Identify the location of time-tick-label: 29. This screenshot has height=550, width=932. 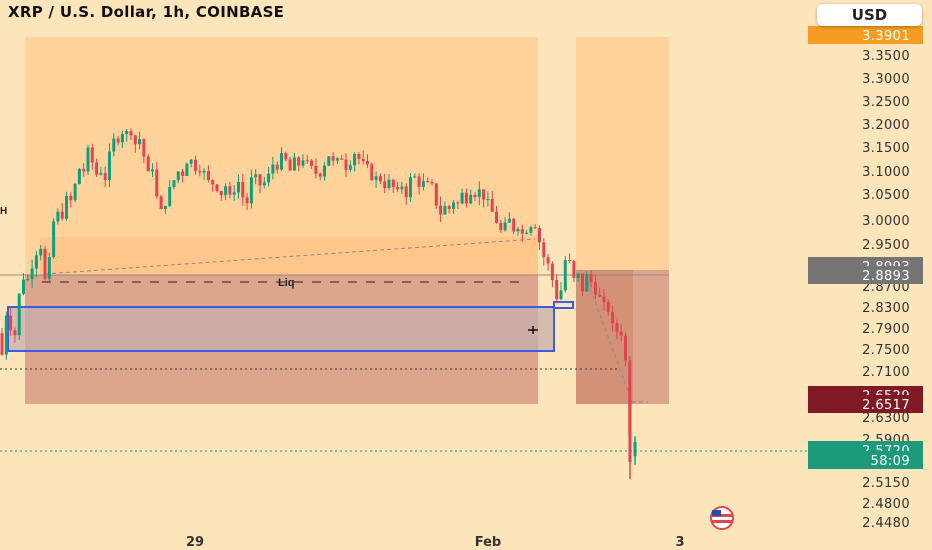
(195, 542).